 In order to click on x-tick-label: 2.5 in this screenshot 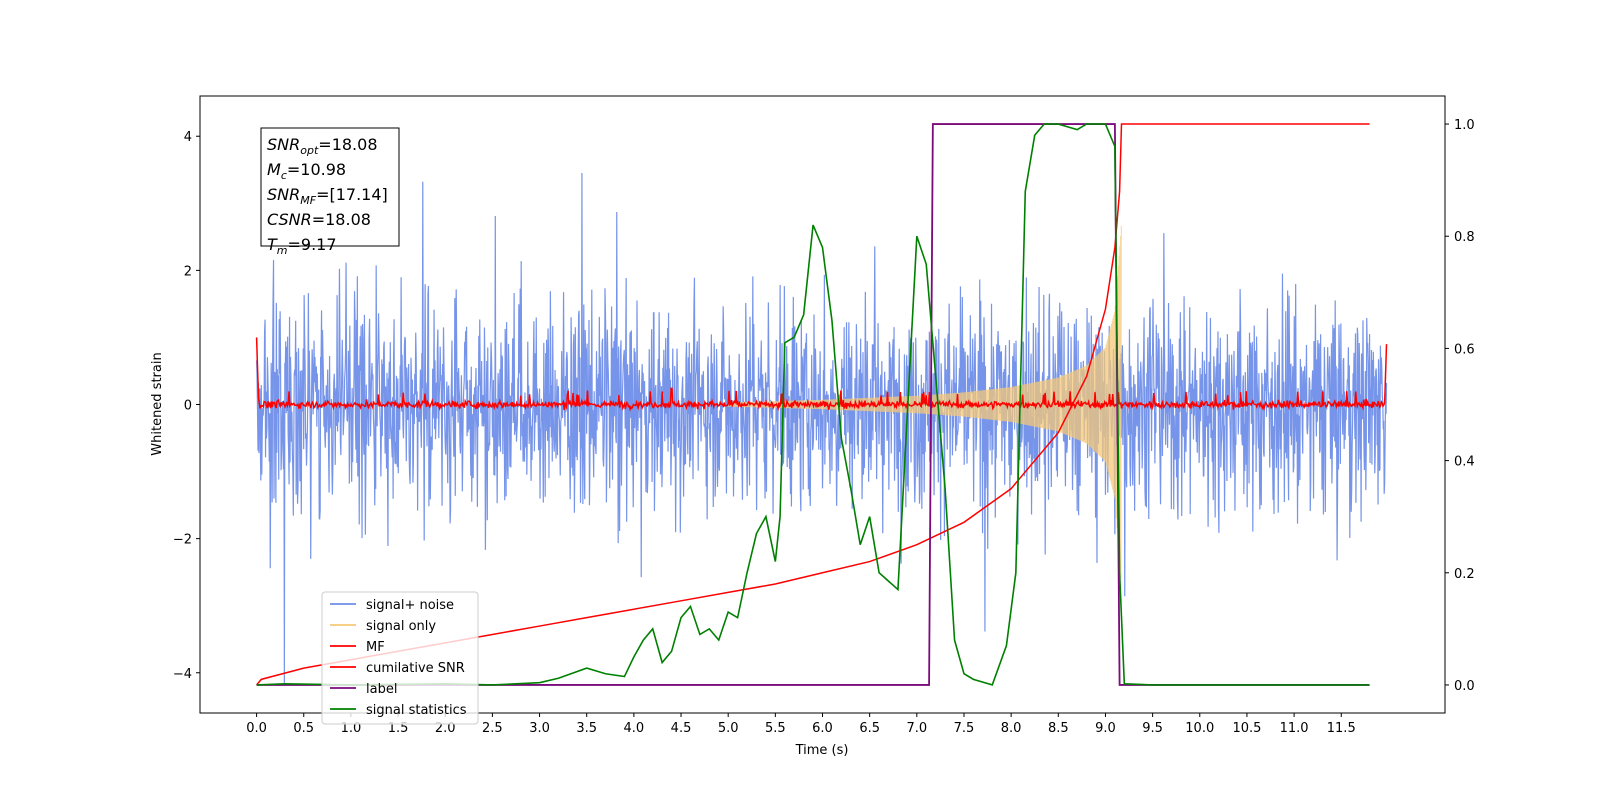, I will do `click(492, 728)`.